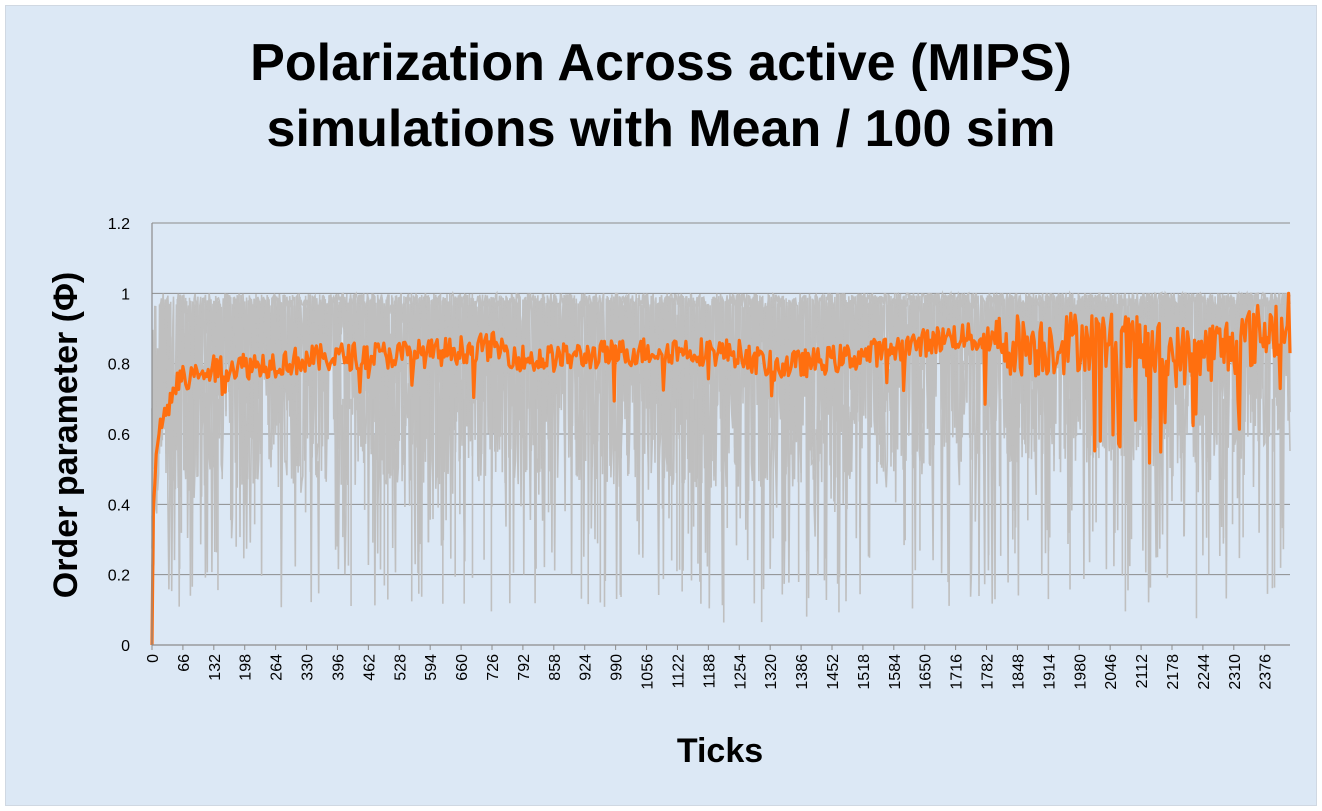 This screenshot has height=811, width=1322. Describe the element at coordinates (369, 667) in the screenshot. I see `x-tick-label: 462` at that location.